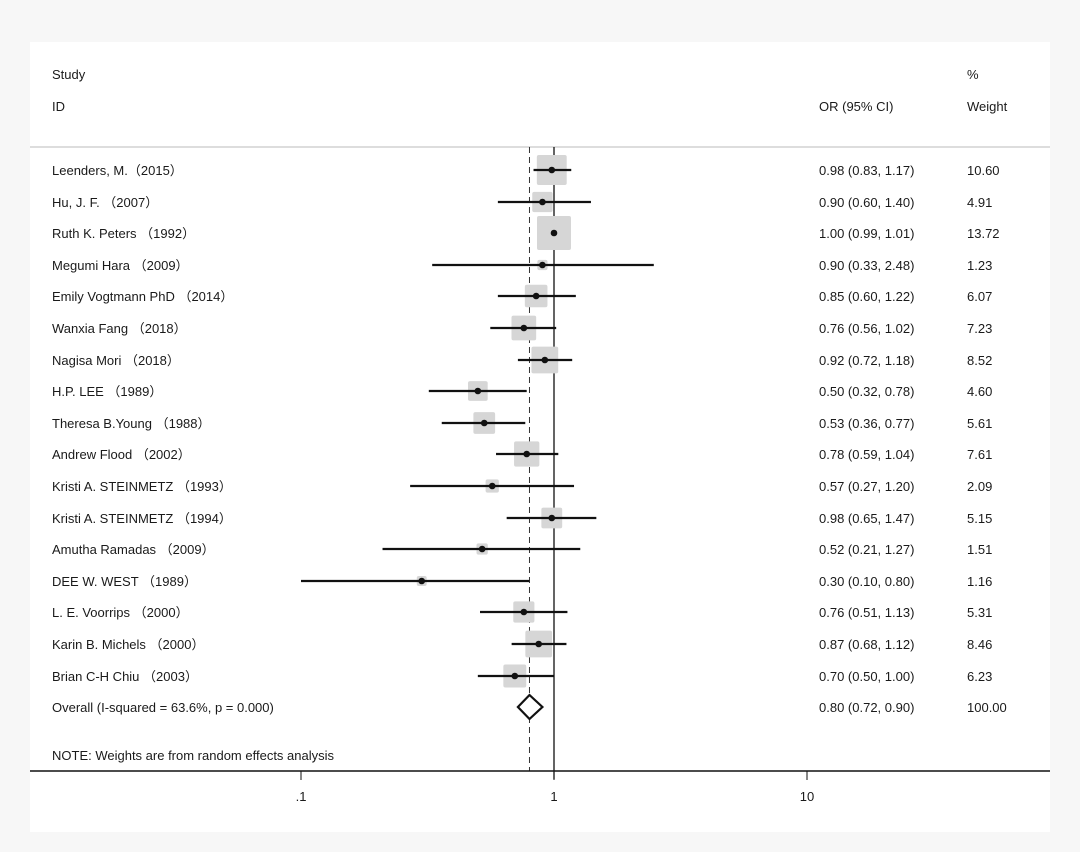 This screenshot has height=852, width=1080. Describe the element at coordinates (979, 612) in the screenshot. I see `study-weight-text: 5.31` at that location.